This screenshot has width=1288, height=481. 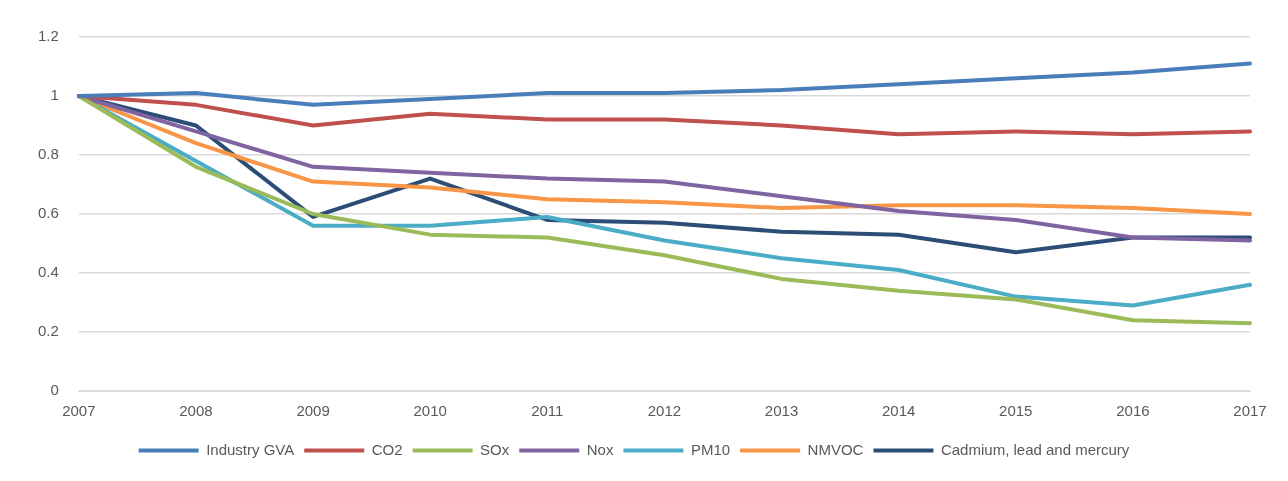 I want to click on x-tick-label: 2010, so click(x=430, y=411).